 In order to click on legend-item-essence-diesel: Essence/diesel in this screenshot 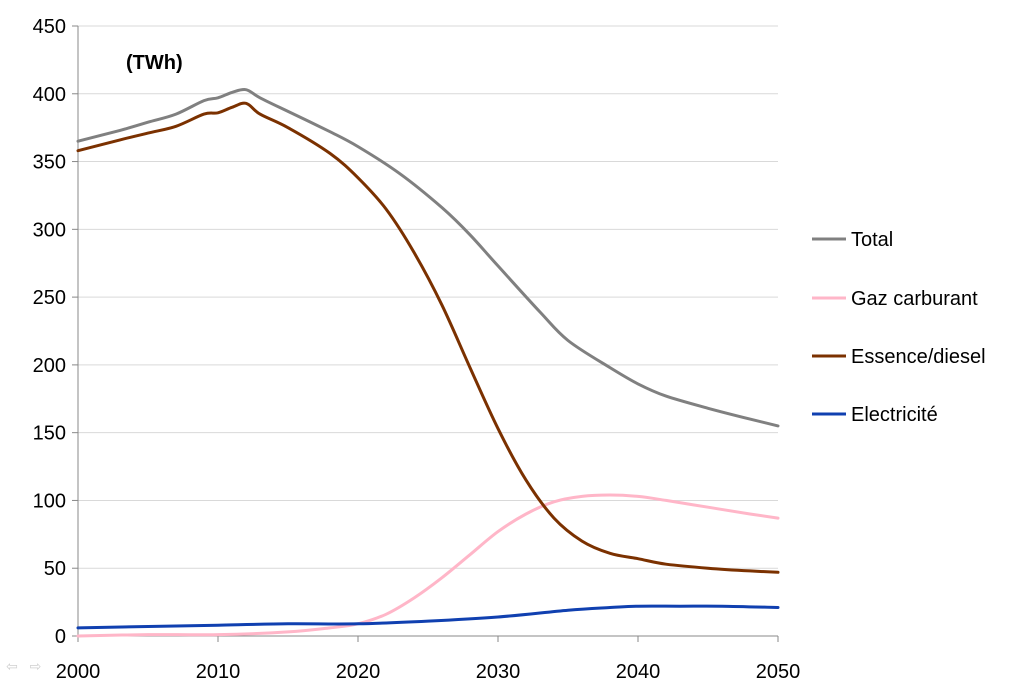, I will do `click(899, 357)`.